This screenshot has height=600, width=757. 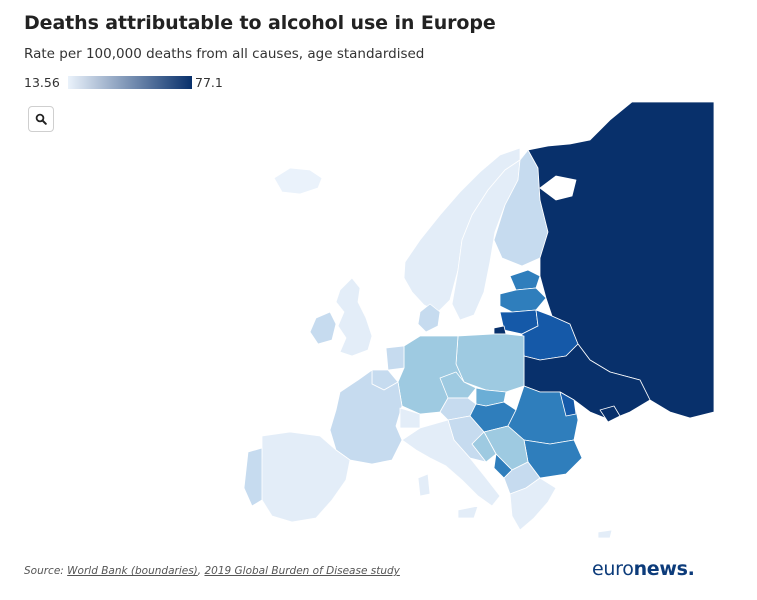 What do you see at coordinates (366, 417) in the screenshot?
I see `region-france` at bounding box center [366, 417].